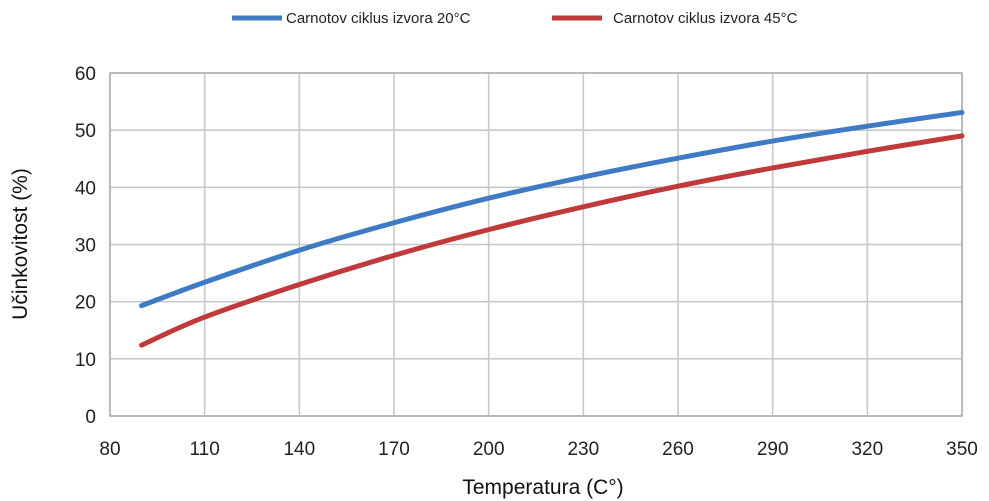 The image size is (989, 501). I want to click on x-tick-label: 200, so click(489, 449).